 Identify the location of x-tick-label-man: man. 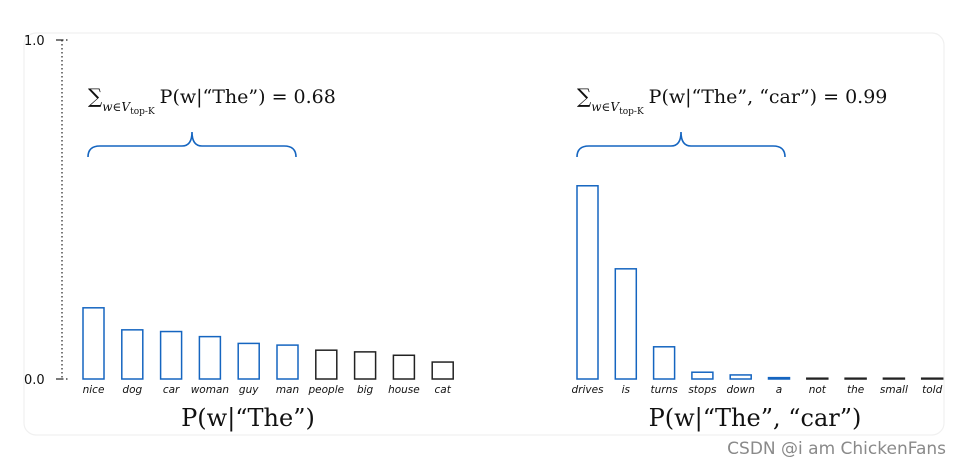
(287, 390).